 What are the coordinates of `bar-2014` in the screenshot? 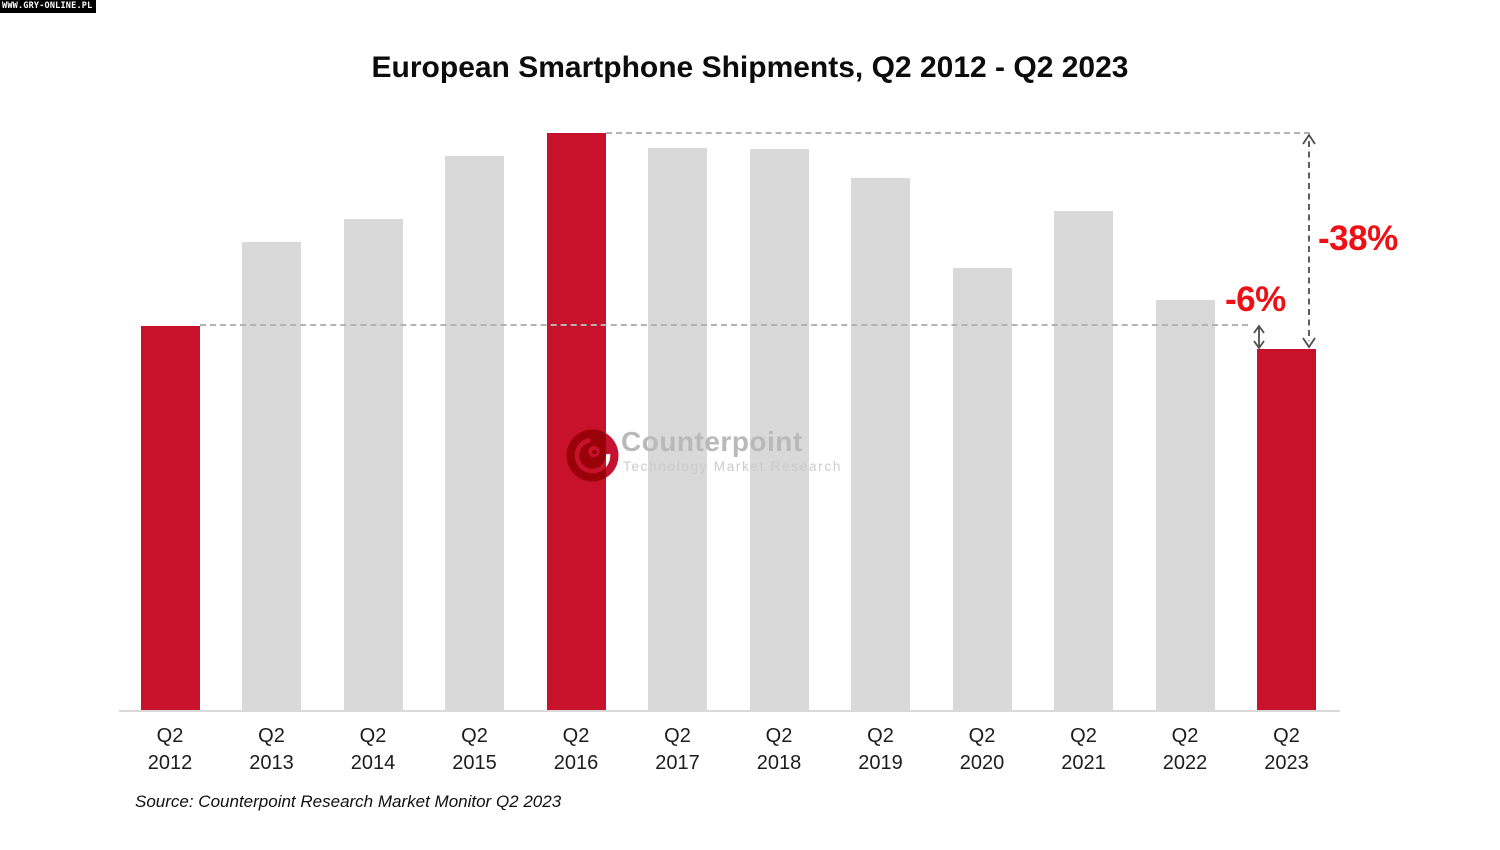 It's located at (373, 464).